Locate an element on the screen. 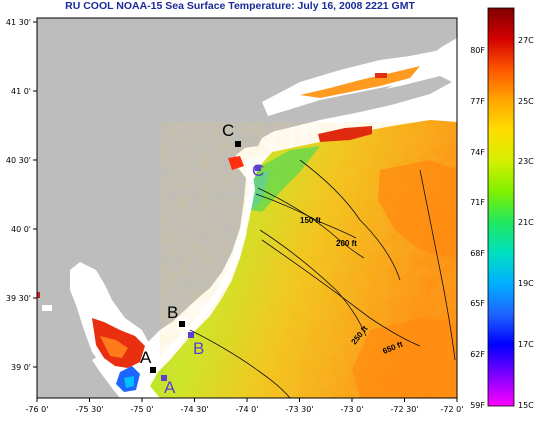  colorbar-f-label: 77F is located at coordinates (477, 101).